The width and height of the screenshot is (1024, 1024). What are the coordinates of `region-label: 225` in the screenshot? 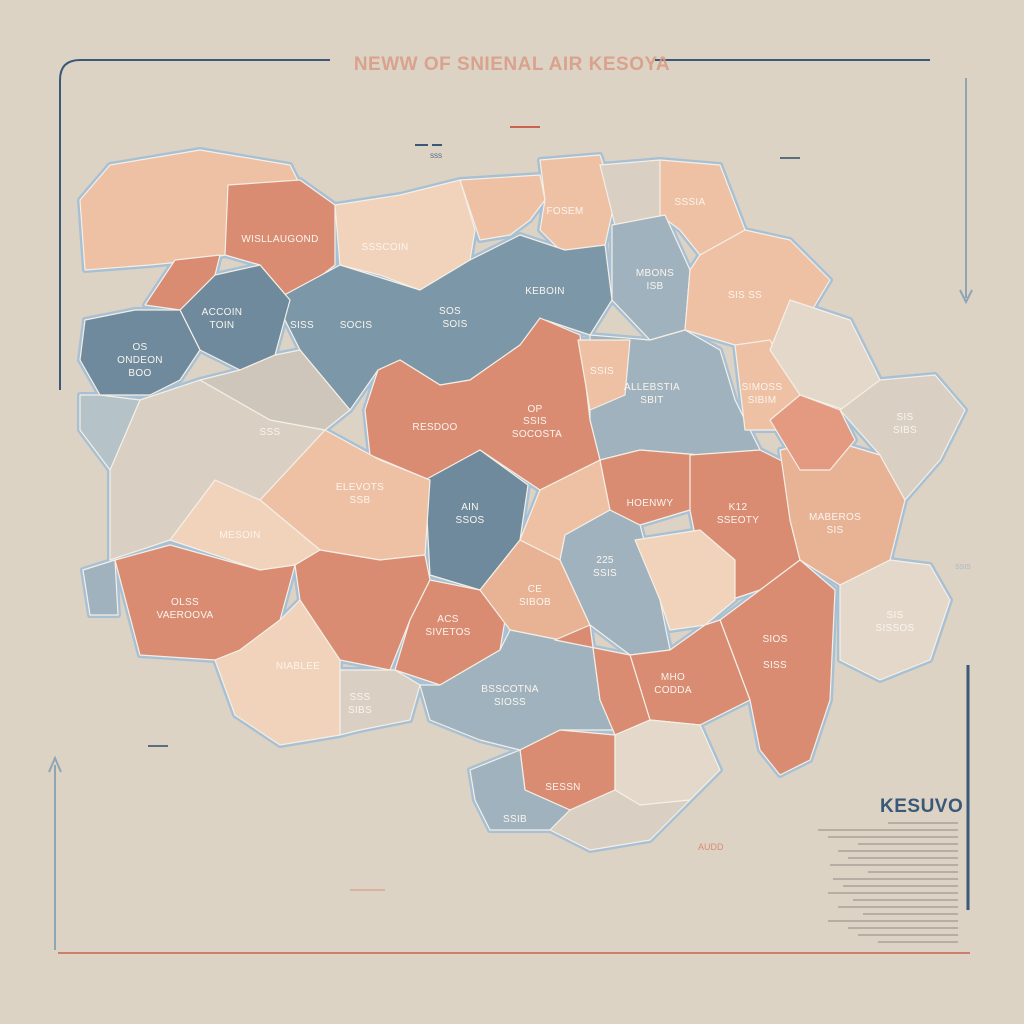 It's located at (605, 560).